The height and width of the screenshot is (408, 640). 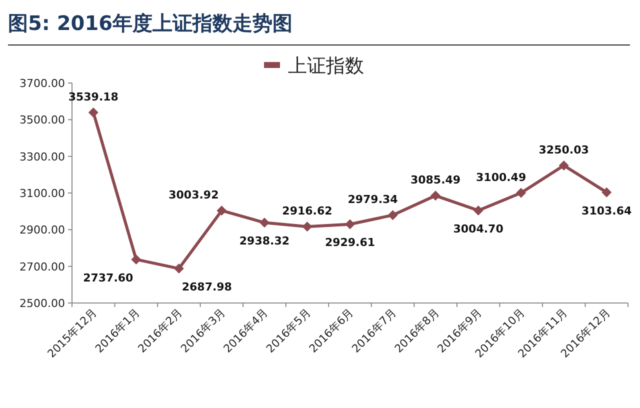 I want to click on legend-label: 上证指数, so click(x=326, y=66).